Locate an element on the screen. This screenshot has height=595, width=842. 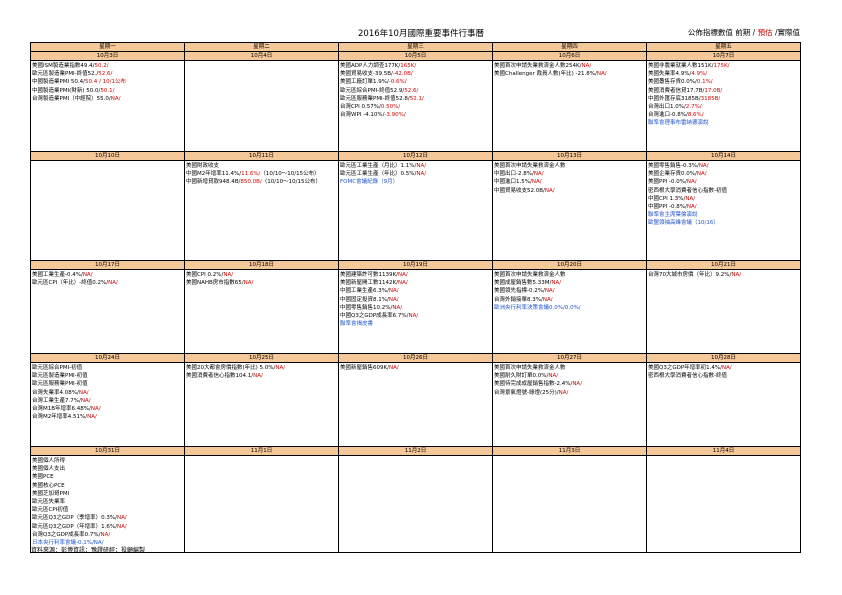
date-cell: 10月27日 is located at coordinates (569, 358).